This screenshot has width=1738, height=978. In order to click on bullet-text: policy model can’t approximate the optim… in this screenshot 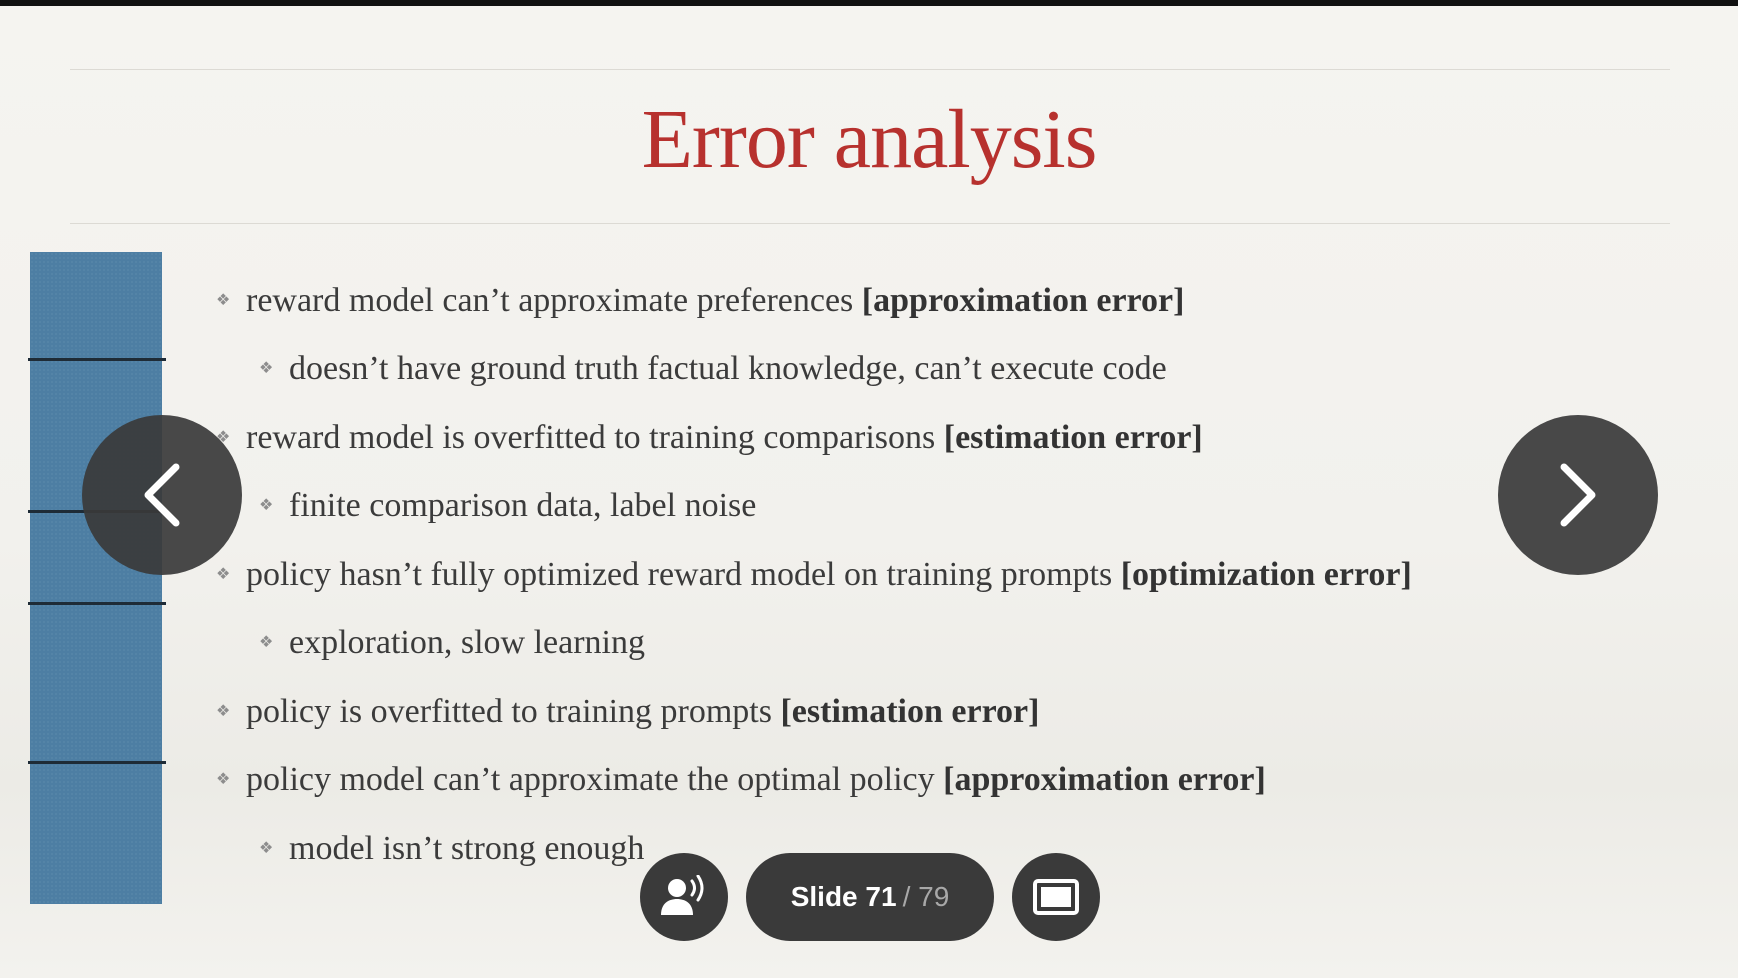, I will do `click(595, 779)`.